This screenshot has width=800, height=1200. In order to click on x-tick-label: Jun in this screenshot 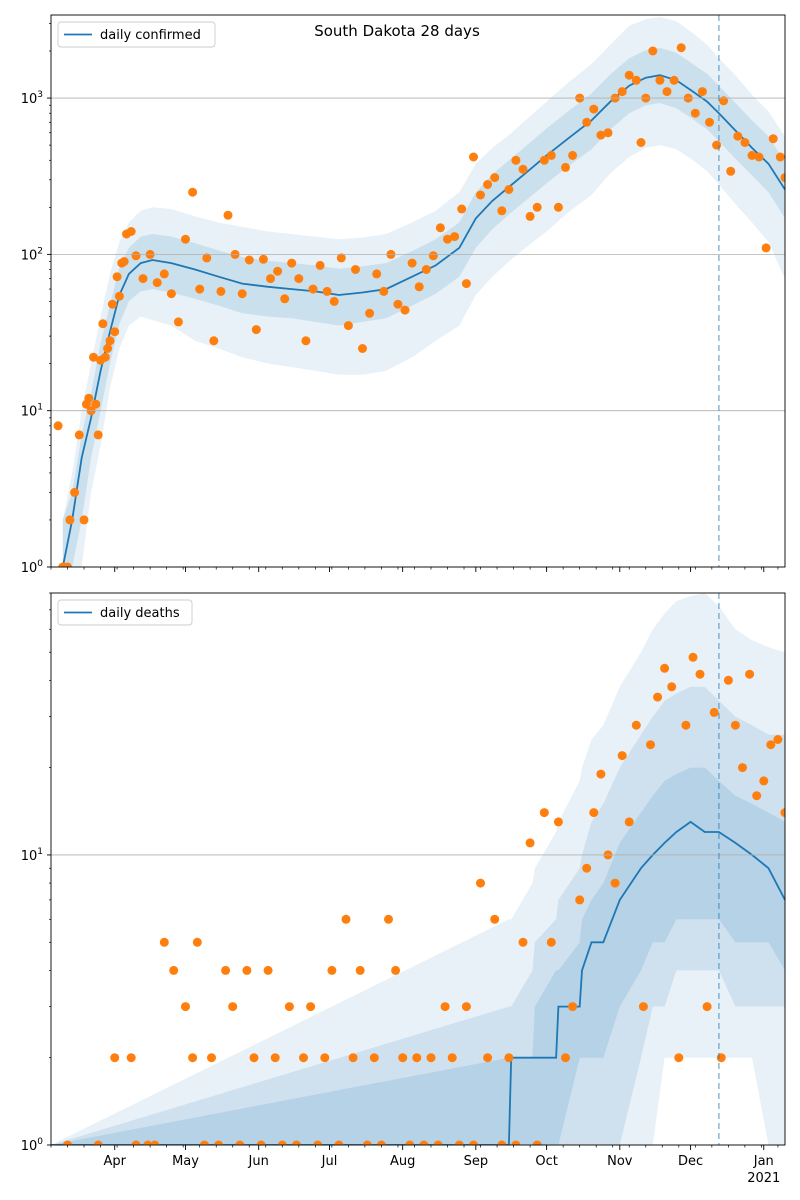, I will do `click(258, 1161)`.